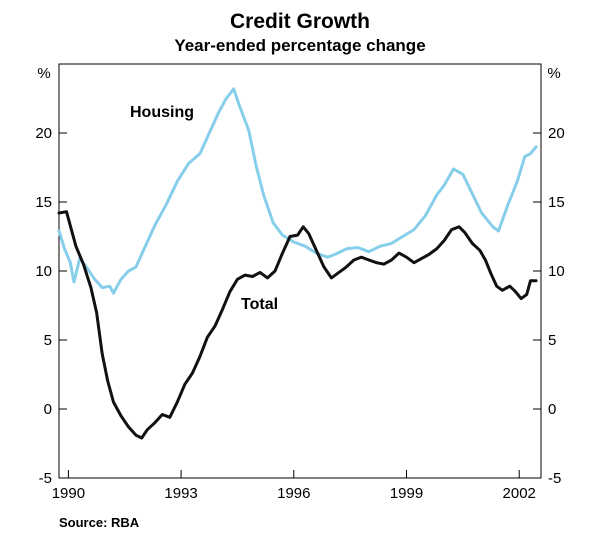 The image size is (600, 542). What do you see at coordinates (180, 493) in the screenshot?
I see `x-tick-label: 1993` at bounding box center [180, 493].